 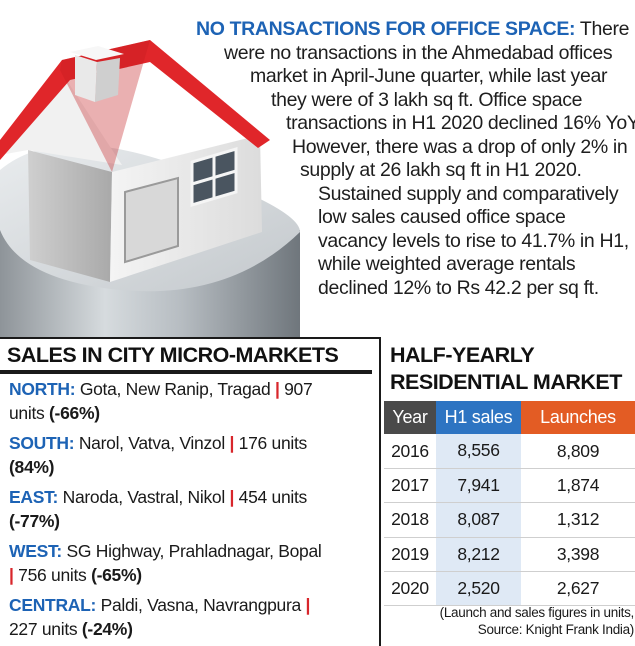 What do you see at coordinates (42, 443) in the screenshot?
I see `region-label: SOUTH:` at bounding box center [42, 443].